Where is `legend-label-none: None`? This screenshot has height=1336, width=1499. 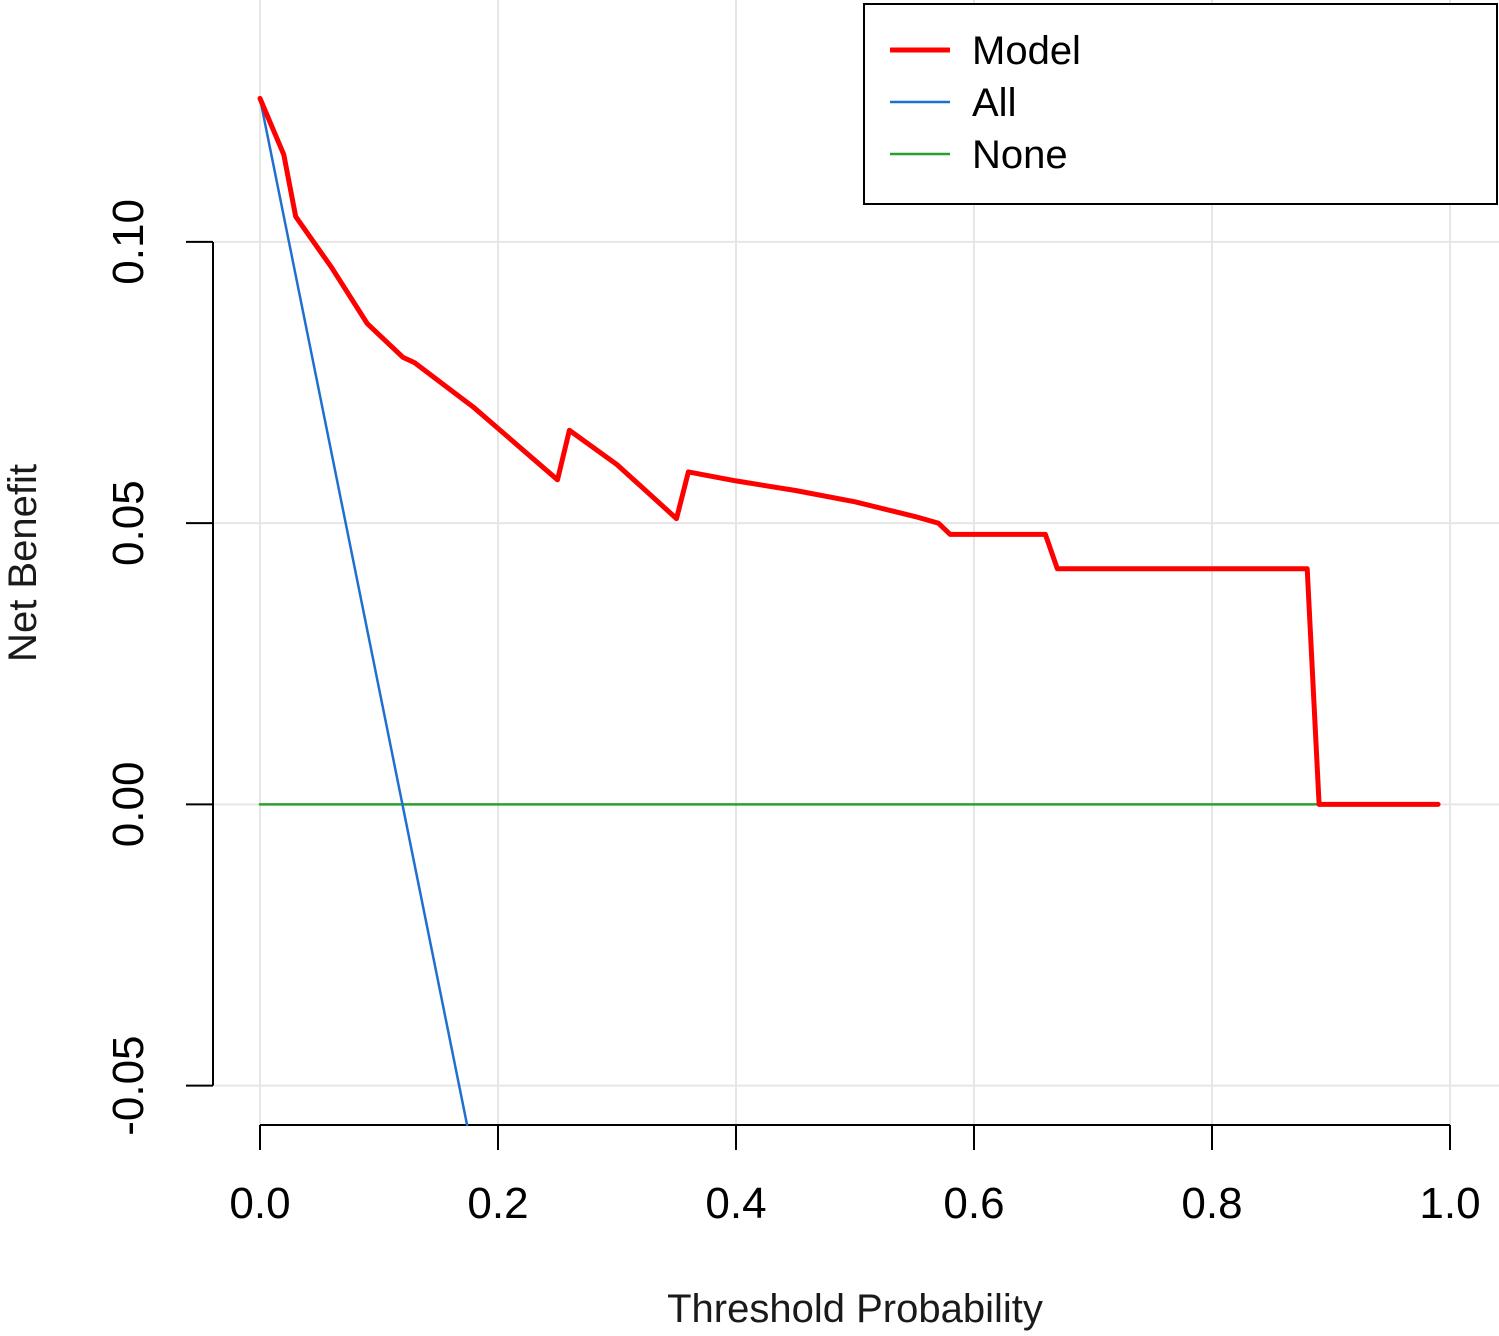 legend-label-none: None is located at coordinates (1020, 155).